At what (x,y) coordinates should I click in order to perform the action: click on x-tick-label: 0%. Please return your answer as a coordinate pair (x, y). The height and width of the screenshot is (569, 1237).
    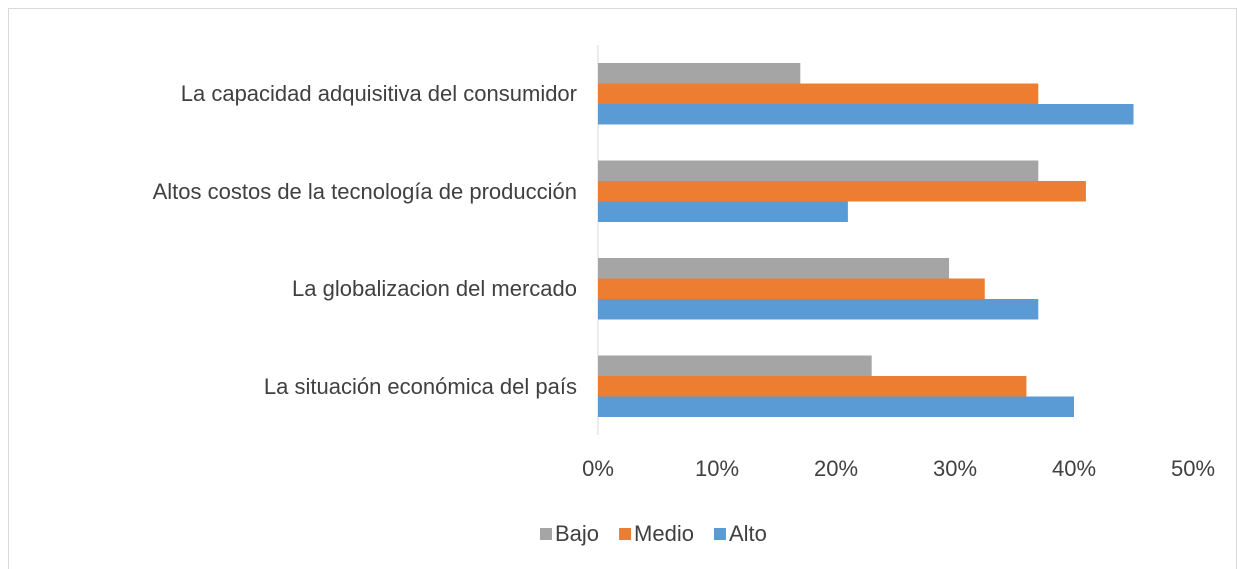
    Looking at the image, I should click on (598, 468).